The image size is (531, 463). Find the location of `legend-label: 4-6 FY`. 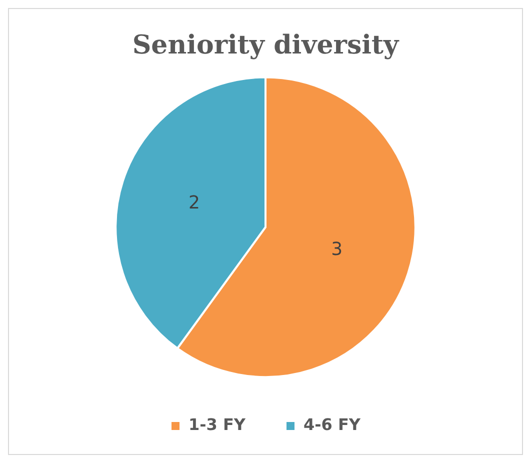

legend-label: 4-6 FY is located at coordinates (332, 424).